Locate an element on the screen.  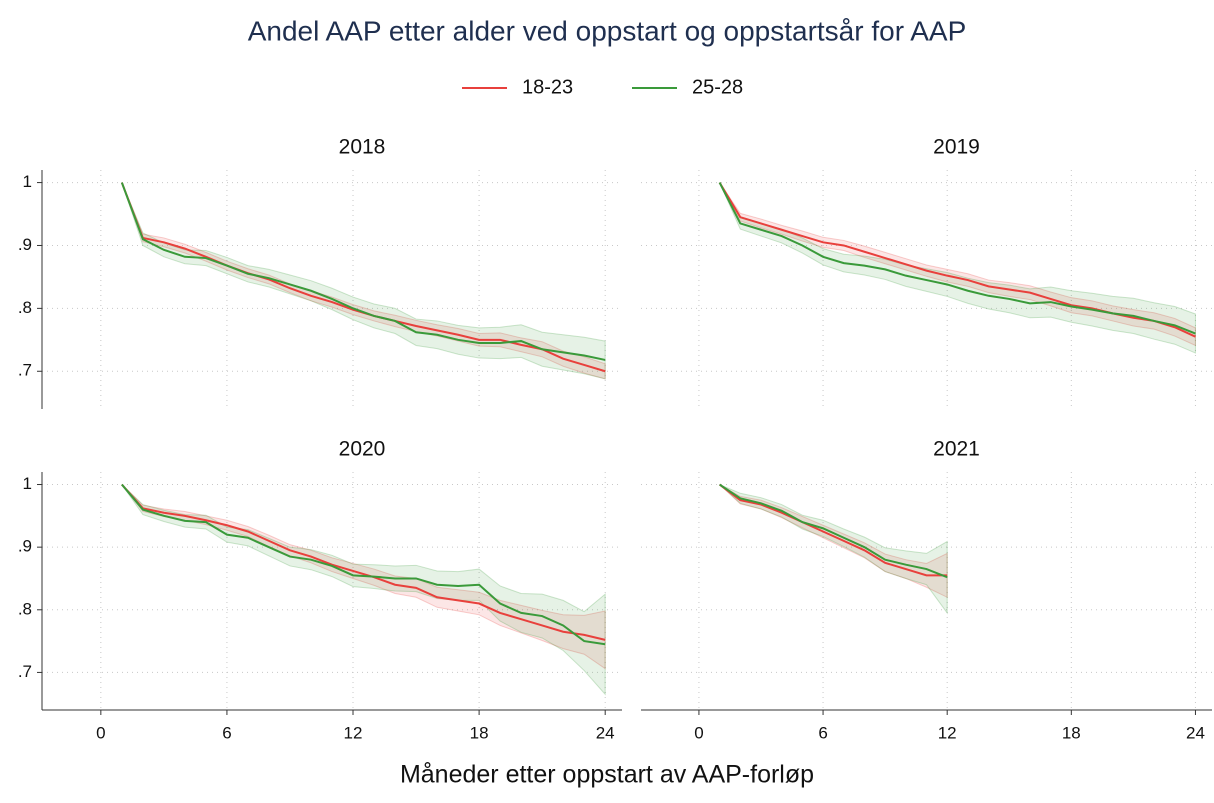
panel-title: 2019 is located at coordinates (956, 147).